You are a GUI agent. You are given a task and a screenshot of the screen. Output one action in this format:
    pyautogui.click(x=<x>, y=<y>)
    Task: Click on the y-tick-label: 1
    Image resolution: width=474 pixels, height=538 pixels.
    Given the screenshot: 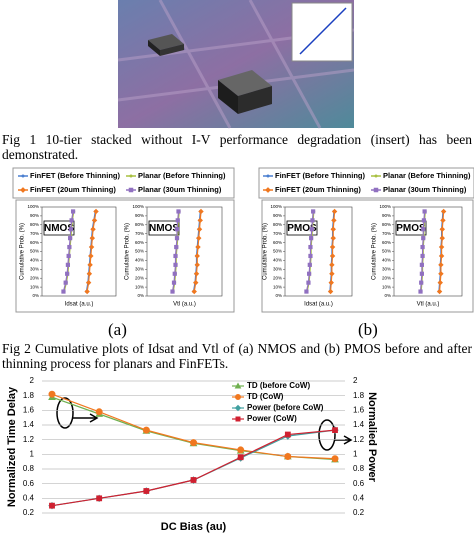 What is the action you would take?
    pyautogui.click(x=32, y=453)
    